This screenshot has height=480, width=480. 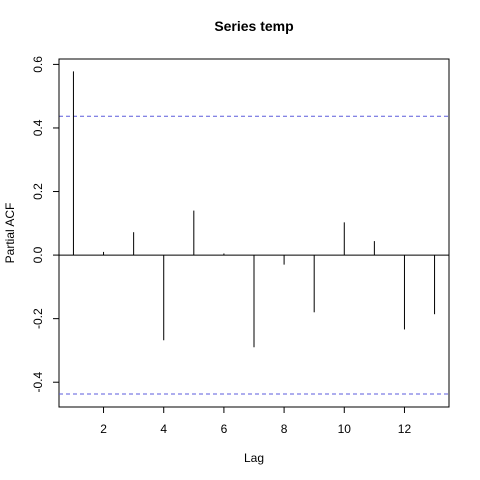 I want to click on x-tick-label: 2, so click(x=103, y=429).